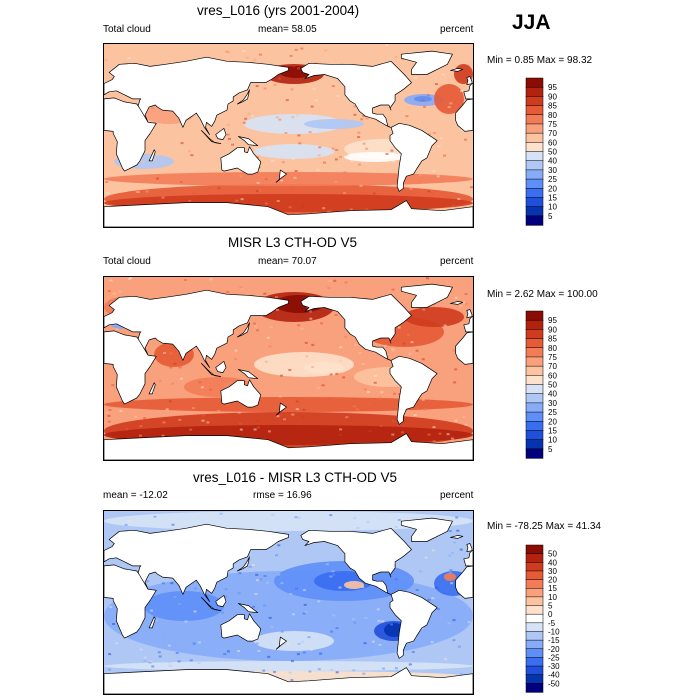 The height and width of the screenshot is (700, 700). I want to click on coastline-newguinea, so click(248, 608).